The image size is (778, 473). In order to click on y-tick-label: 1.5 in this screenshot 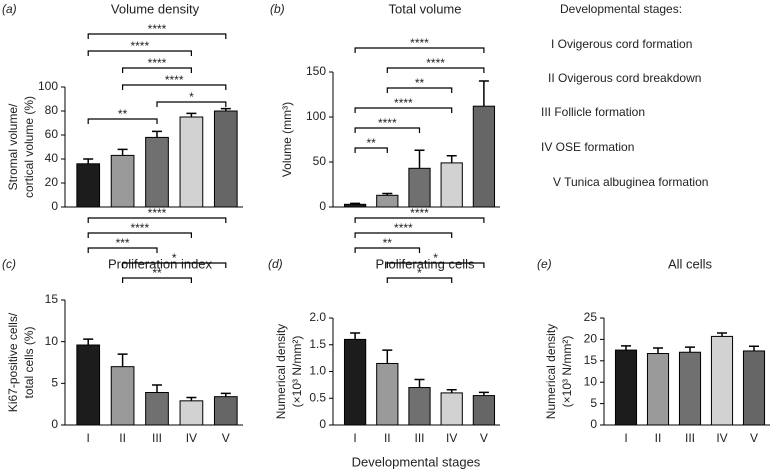, I will do `click(317, 344)`.